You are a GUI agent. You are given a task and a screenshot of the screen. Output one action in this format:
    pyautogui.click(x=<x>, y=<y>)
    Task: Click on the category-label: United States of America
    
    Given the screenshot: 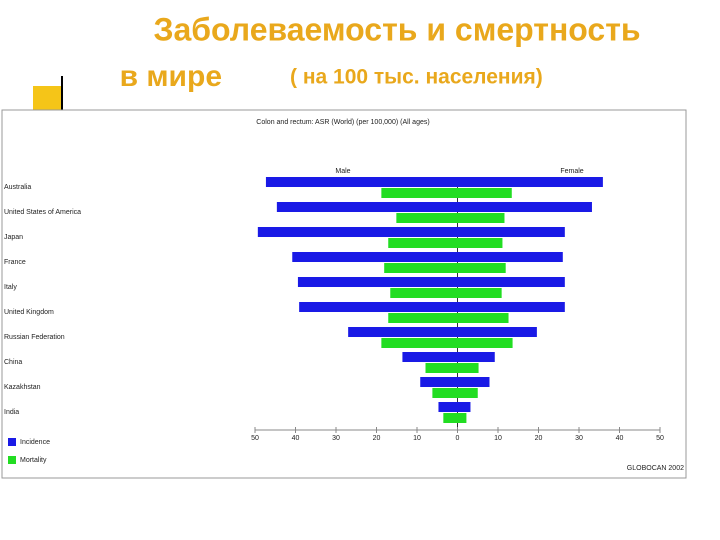 What is the action you would take?
    pyautogui.click(x=42, y=212)
    